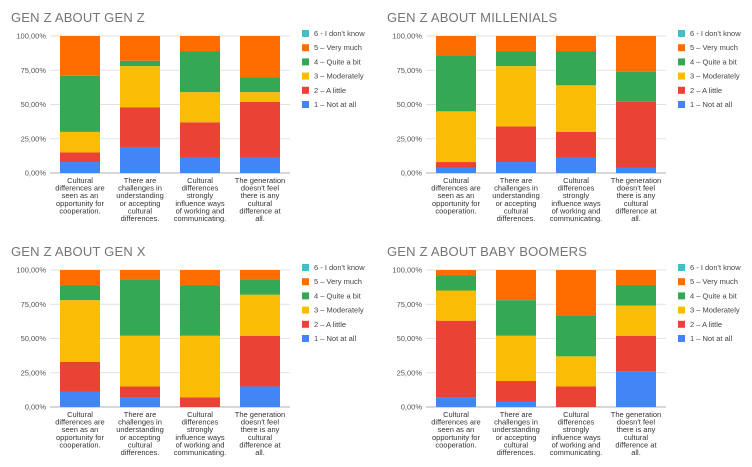 This screenshot has height=467, width=752. Describe the element at coordinates (34, 104) in the screenshot. I see `y-tick-label: 50,00%` at that location.